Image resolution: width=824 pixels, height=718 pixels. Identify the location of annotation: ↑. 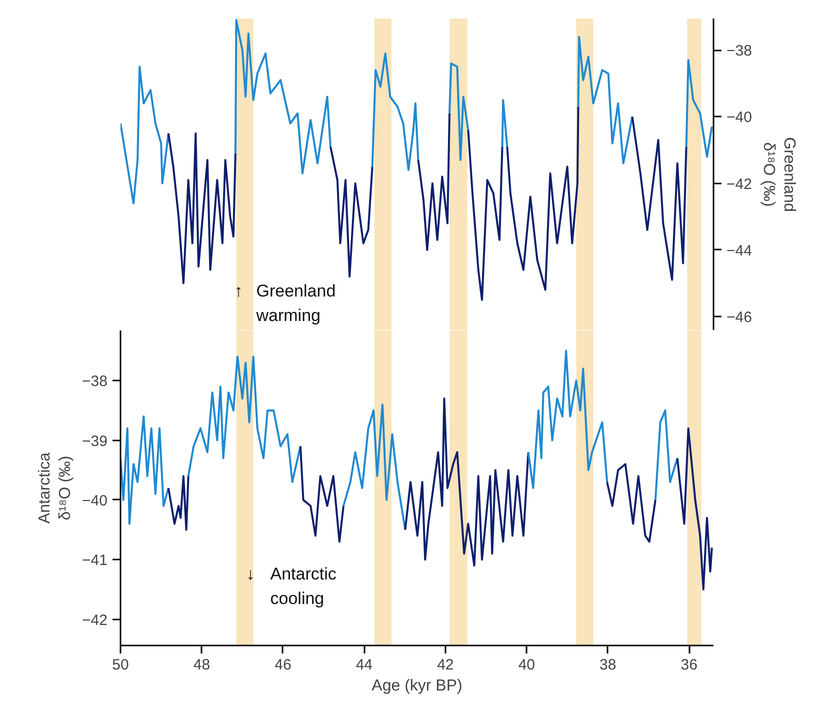
(238, 291).